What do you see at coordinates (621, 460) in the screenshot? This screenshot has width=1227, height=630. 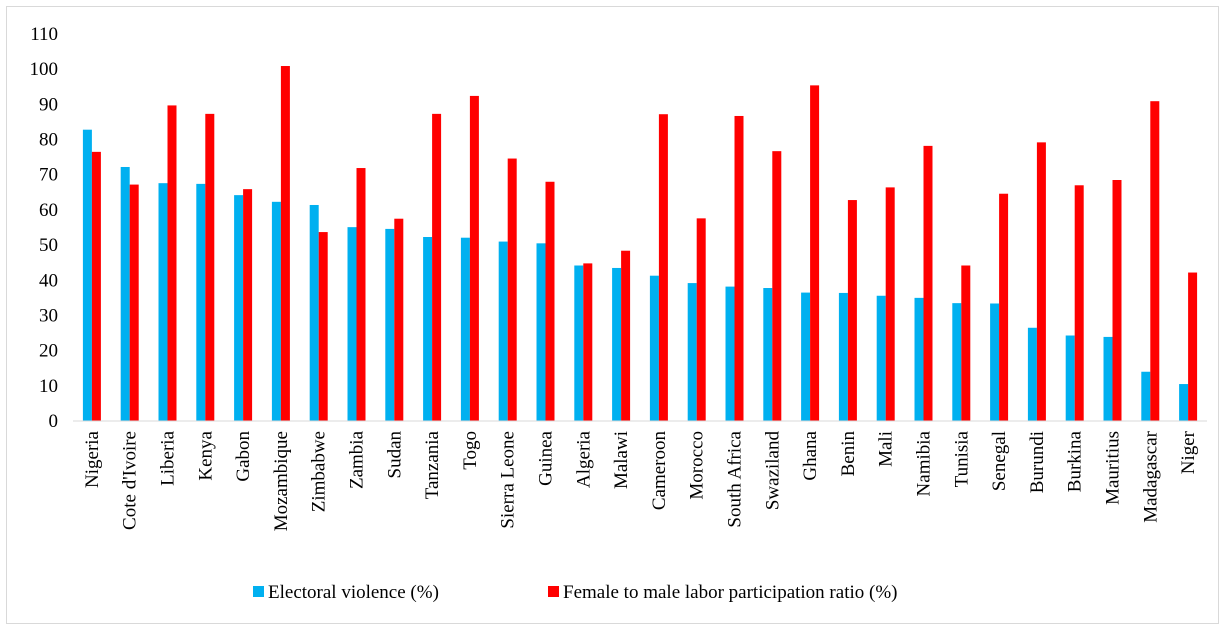 I see `x-tick-label: Malawi` at bounding box center [621, 460].